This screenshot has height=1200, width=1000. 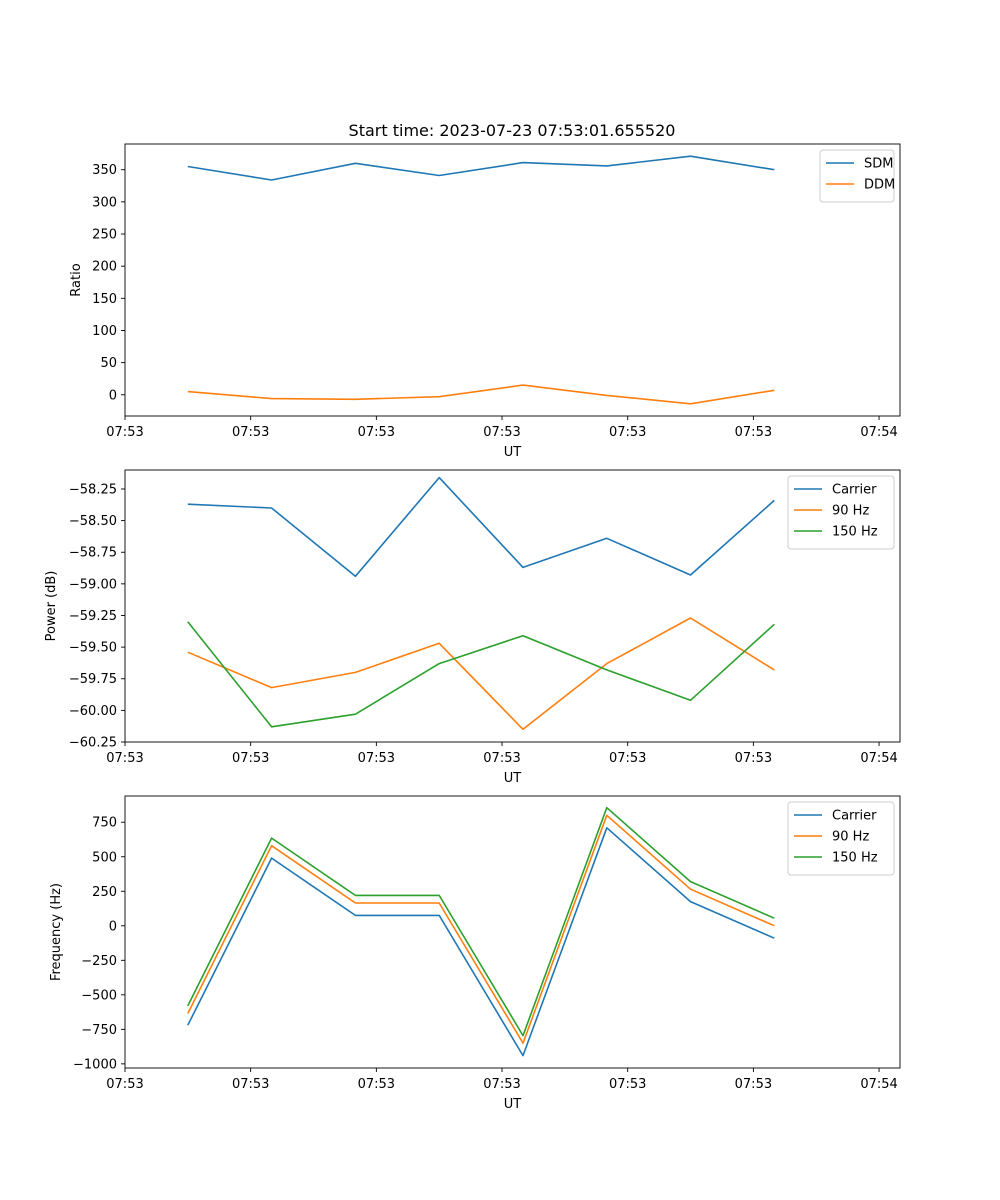 I want to click on power-ytick-label: −59.50, so click(x=93, y=648).